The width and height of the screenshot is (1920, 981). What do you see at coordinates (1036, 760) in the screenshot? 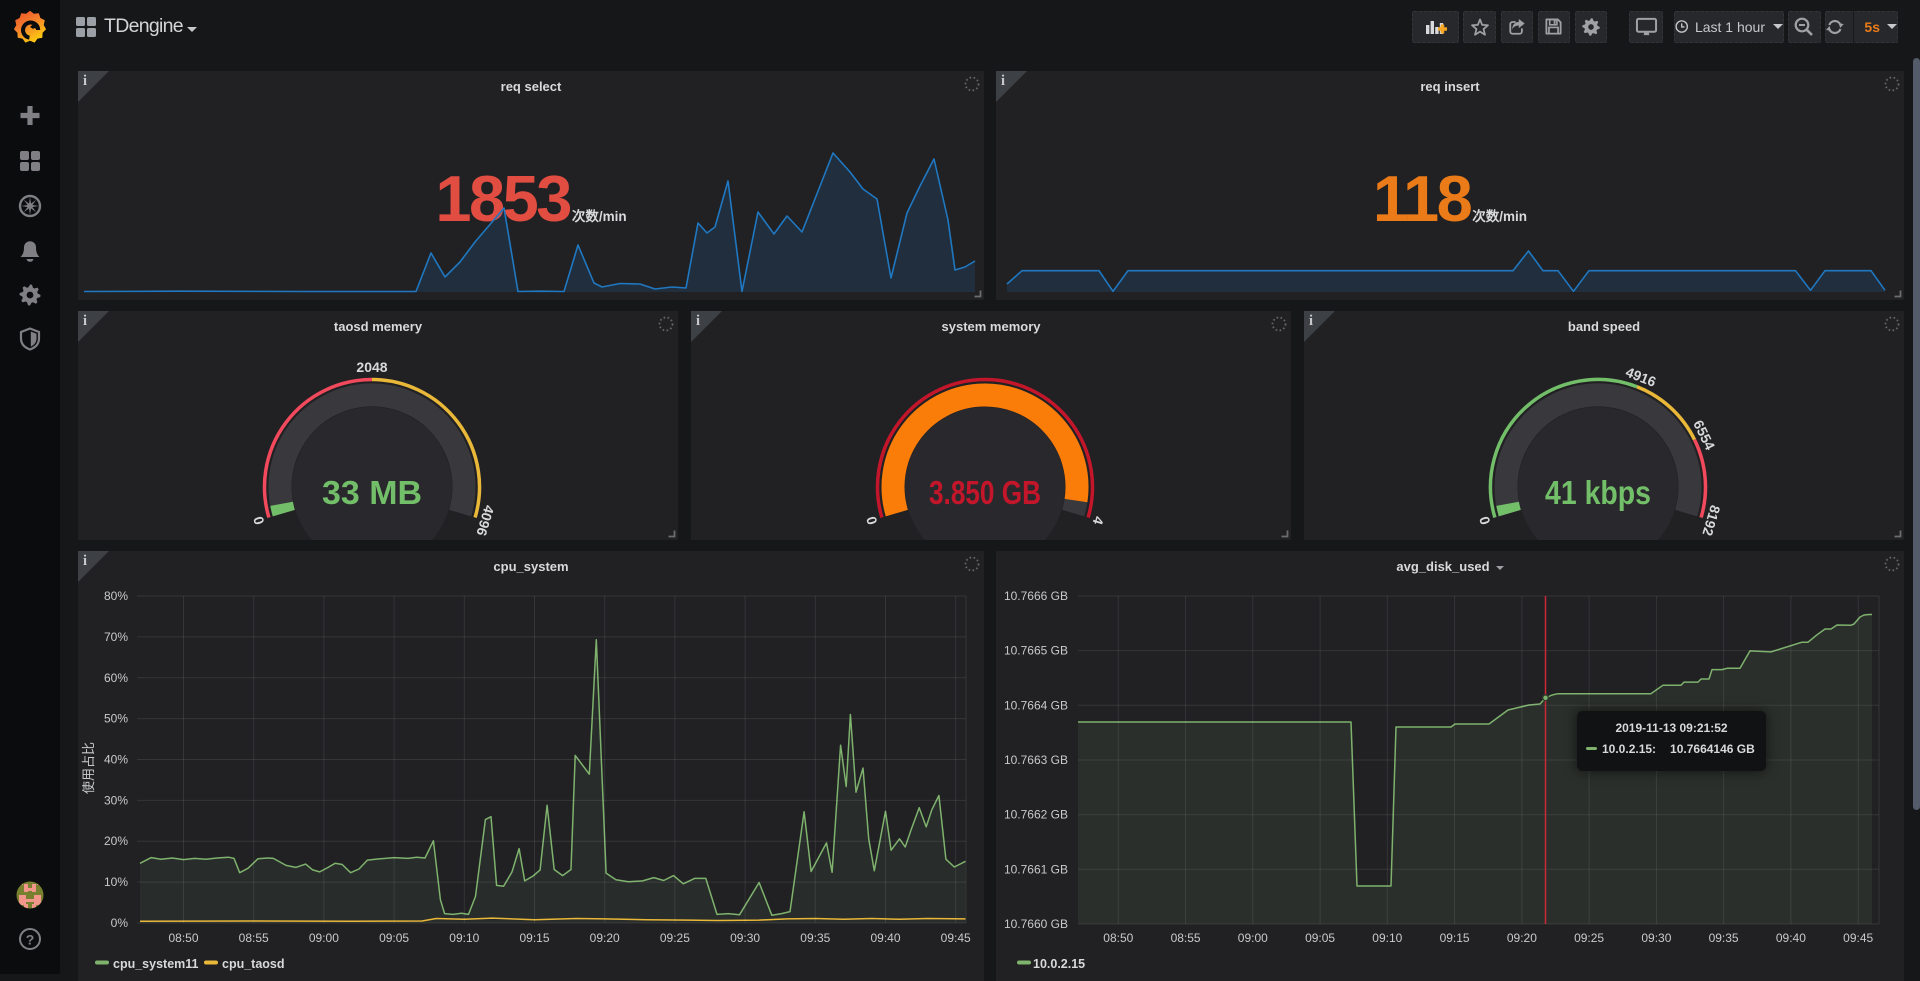
I see `svg-text: 10.7663 GB` at bounding box center [1036, 760].